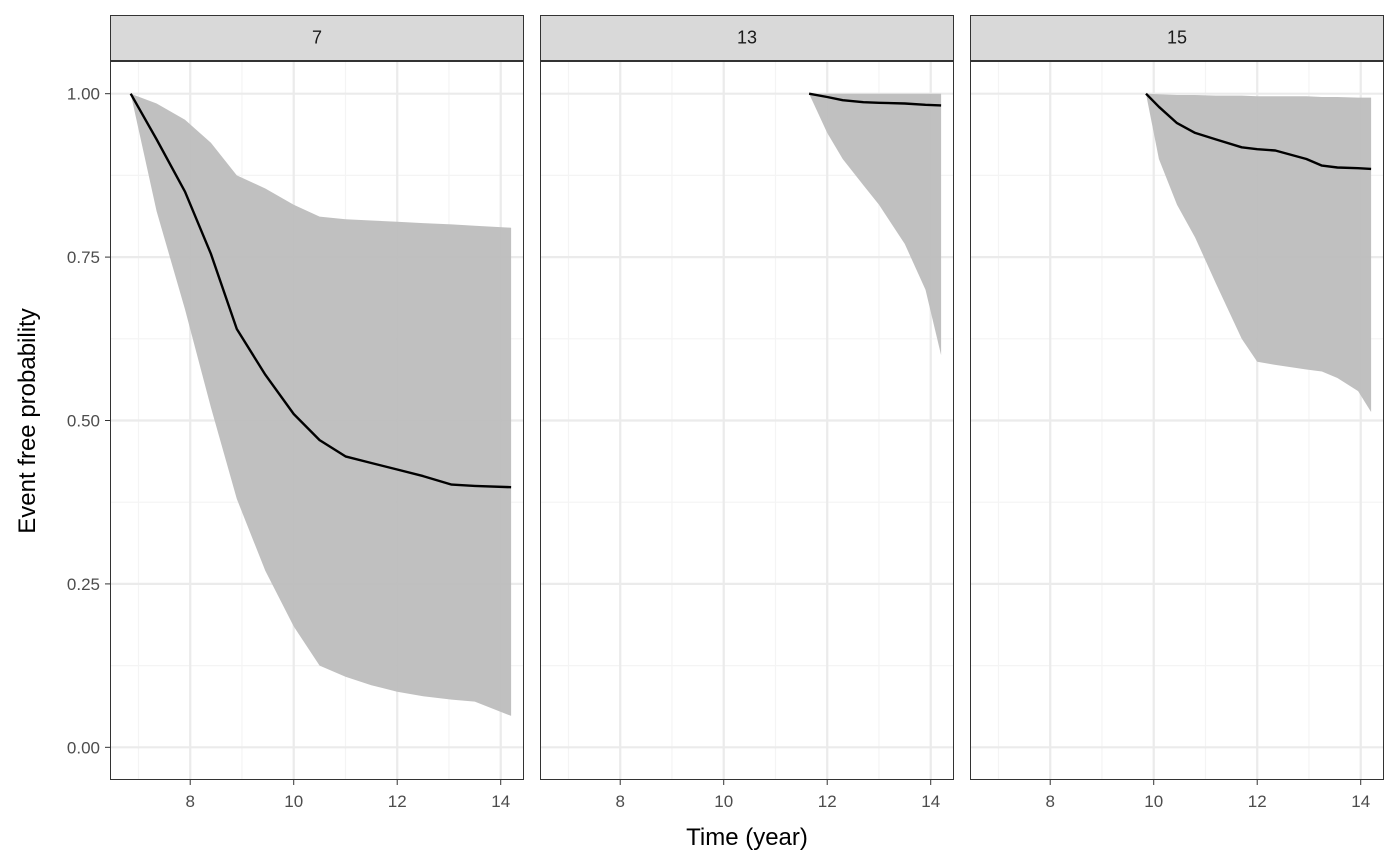 The width and height of the screenshot is (1400, 866). Describe the element at coordinates (83, 257) in the screenshot. I see `y-tick-label: 0.75` at that location.